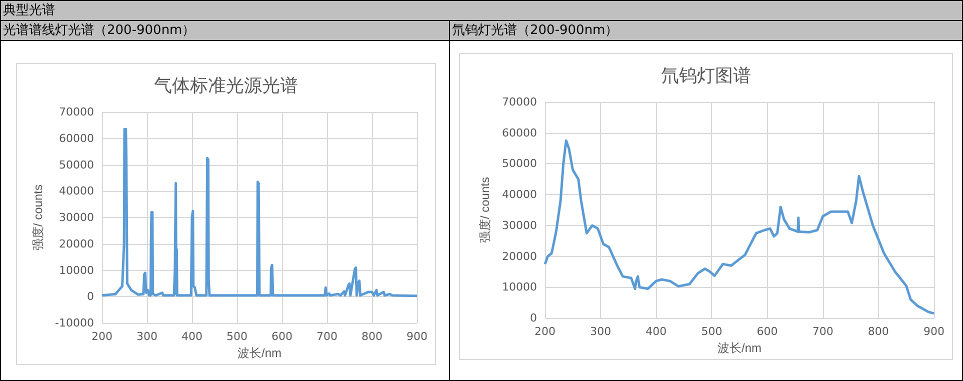 The width and height of the screenshot is (963, 381). What do you see at coordinates (706, 76) in the screenshot?
I see `chart-title: 氘钨灯图谱` at bounding box center [706, 76].